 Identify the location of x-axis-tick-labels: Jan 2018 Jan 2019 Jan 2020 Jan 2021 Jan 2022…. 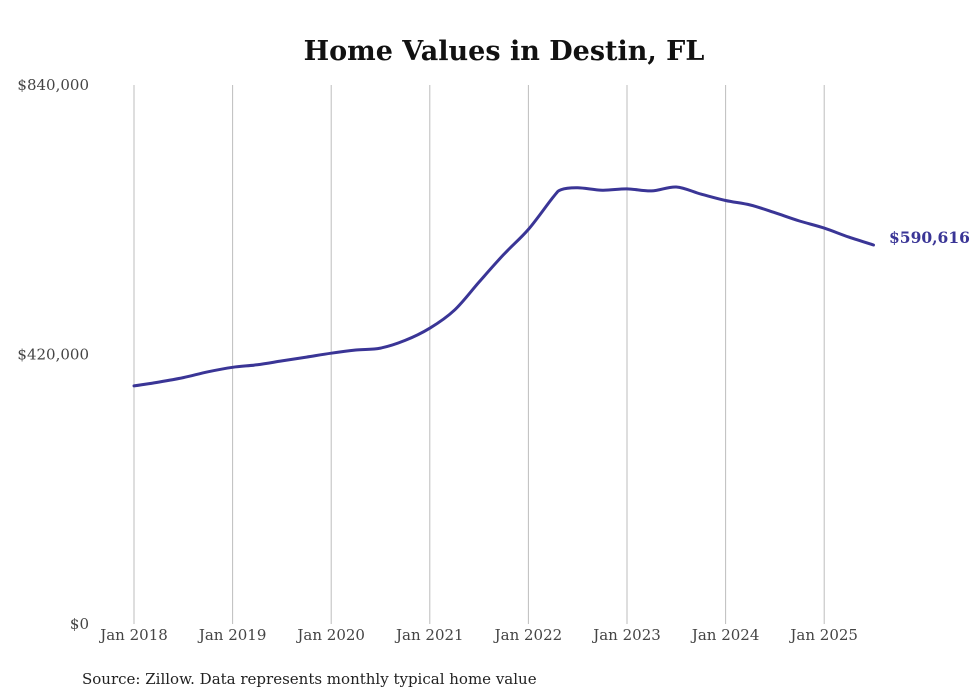
(478, 635).